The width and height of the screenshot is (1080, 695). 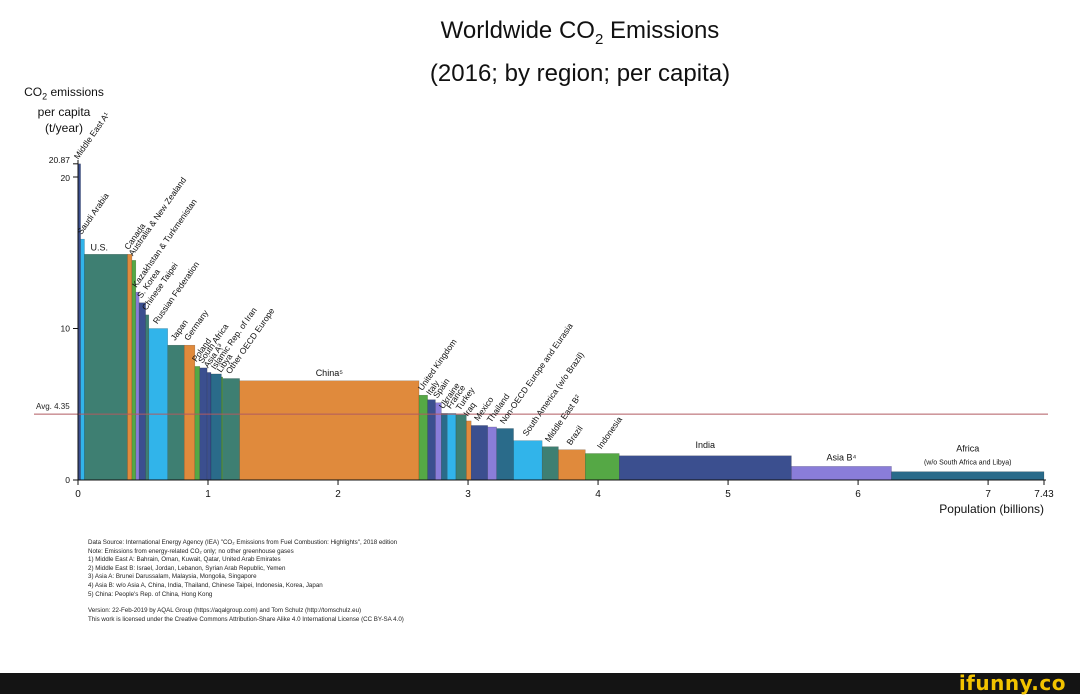 I want to click on x-tick-label-1: 1, so click(x=208, y=494).